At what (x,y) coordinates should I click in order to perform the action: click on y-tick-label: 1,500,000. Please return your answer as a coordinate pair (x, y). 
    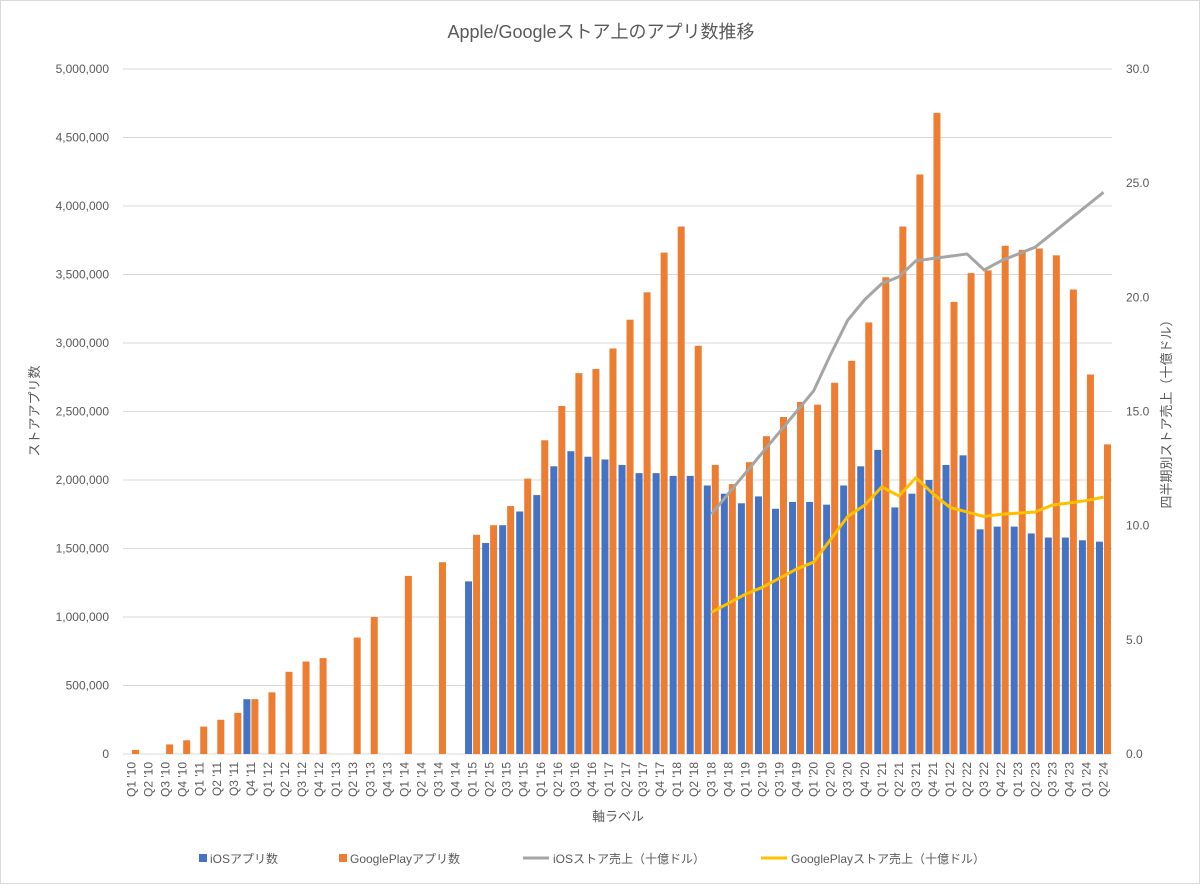
    Looking at the image, I should click on (83, 549).